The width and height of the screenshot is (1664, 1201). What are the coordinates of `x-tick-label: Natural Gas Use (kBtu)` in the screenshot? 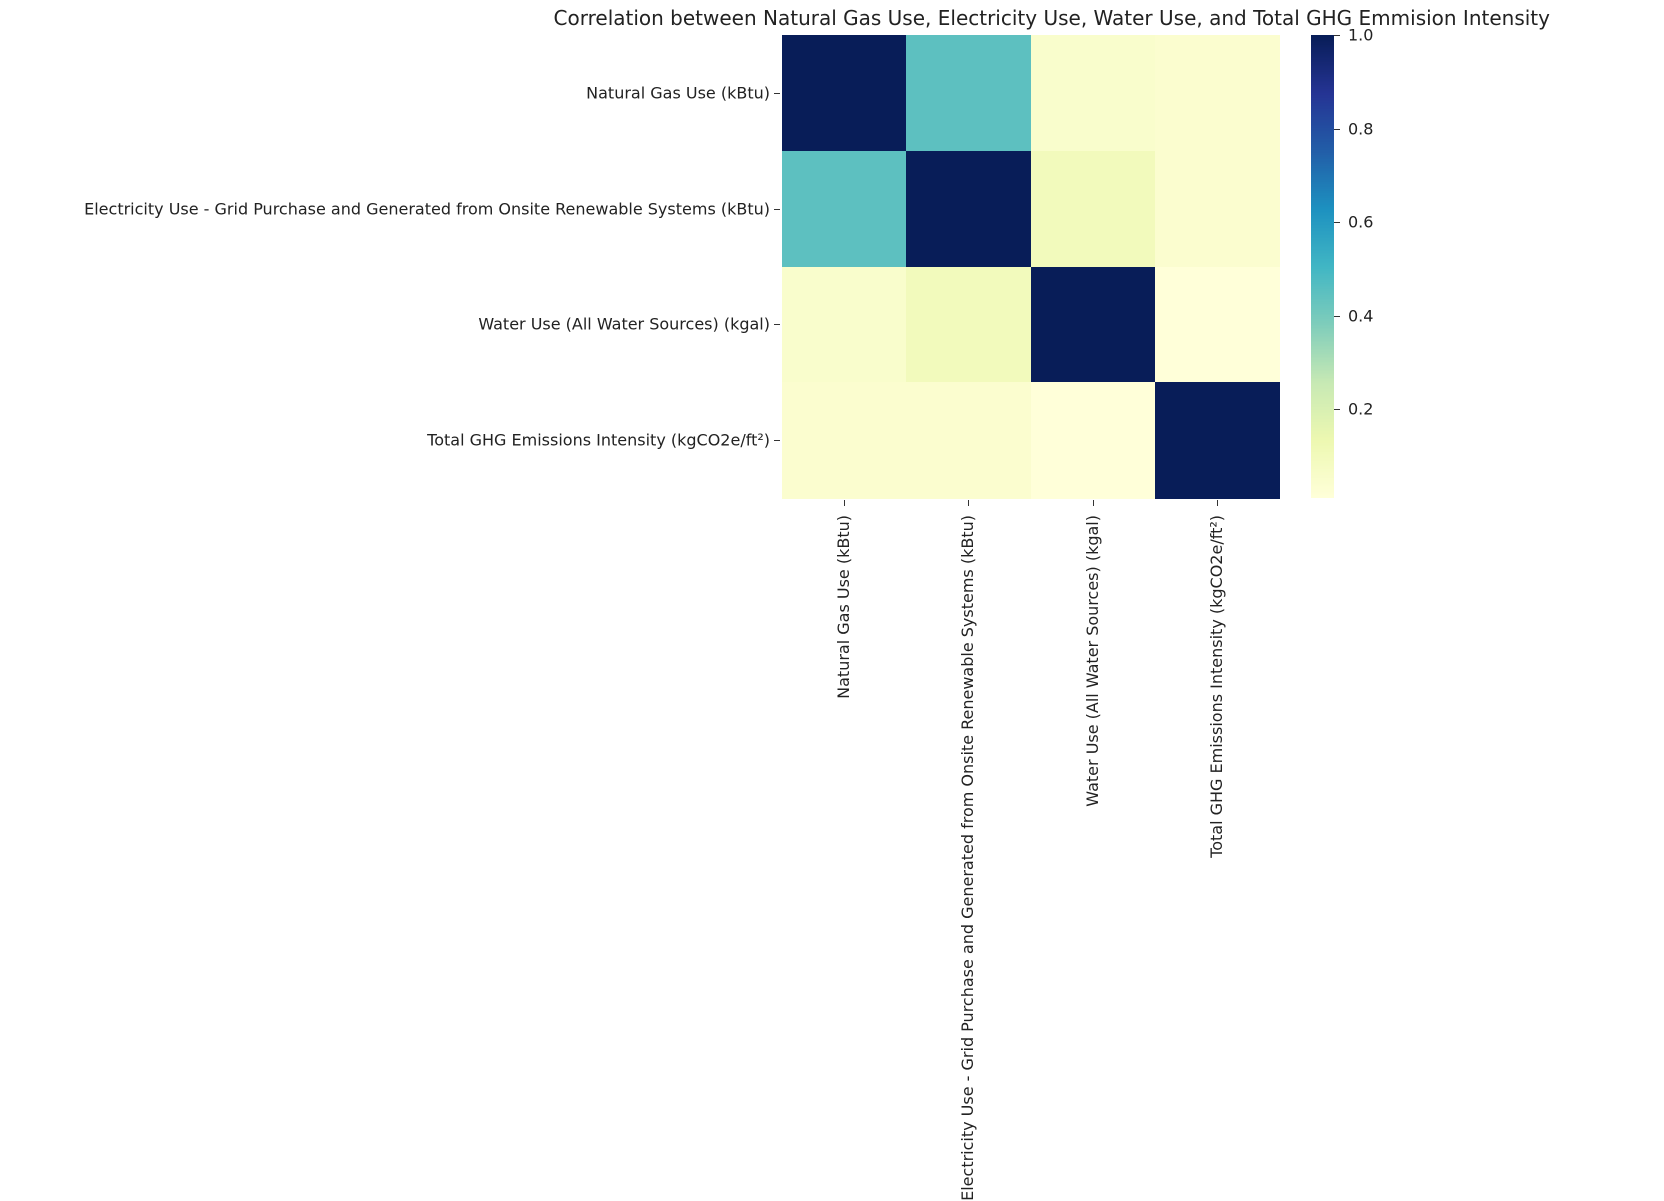 It's located at (844, 607).